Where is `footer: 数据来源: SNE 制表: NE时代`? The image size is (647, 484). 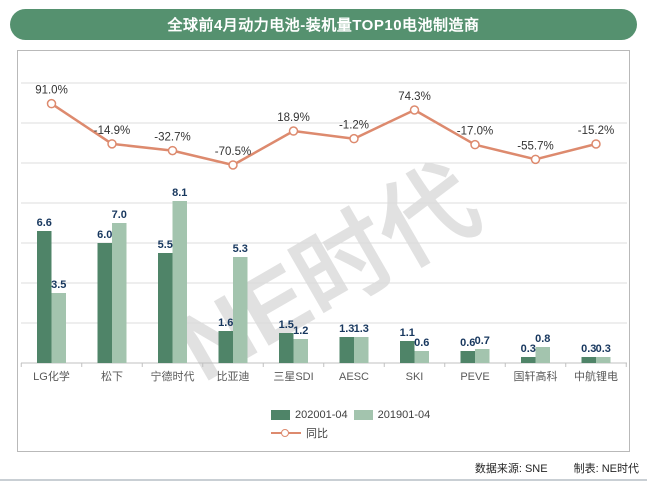 footer: 数据来源: SNE 制表: NE时代 is located at coordinates (557, 468).